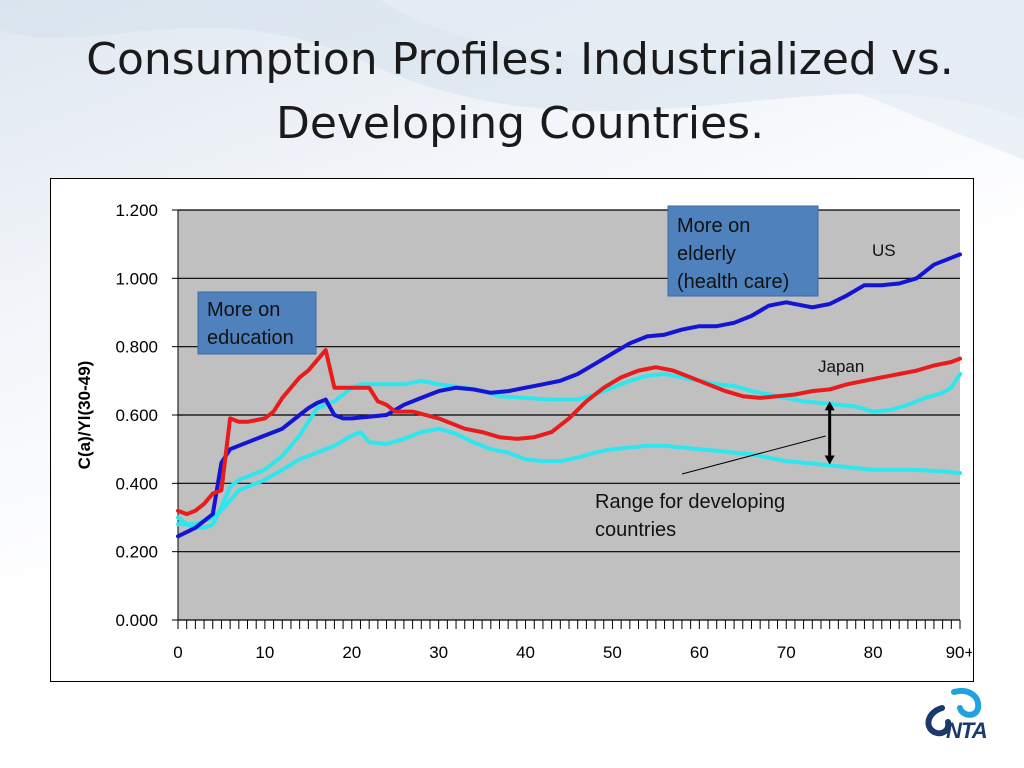  What do you see at coordinates (699, 652) in the screenshot?
I see `x-tick-label: 60` at bounding box center [699, 652].